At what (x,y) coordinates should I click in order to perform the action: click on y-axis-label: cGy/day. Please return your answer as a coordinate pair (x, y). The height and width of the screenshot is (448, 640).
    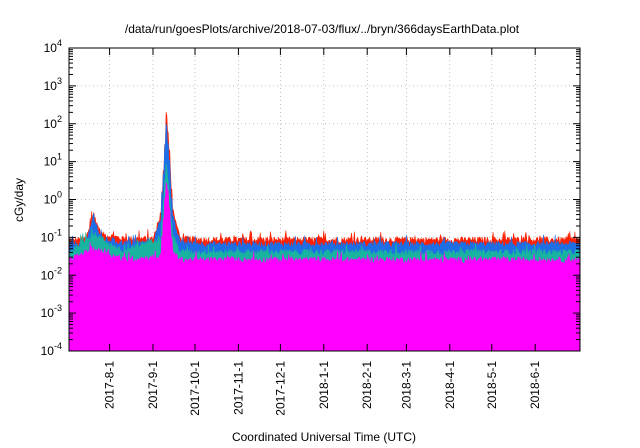
    Looking at the image, I should click on (19, 200).